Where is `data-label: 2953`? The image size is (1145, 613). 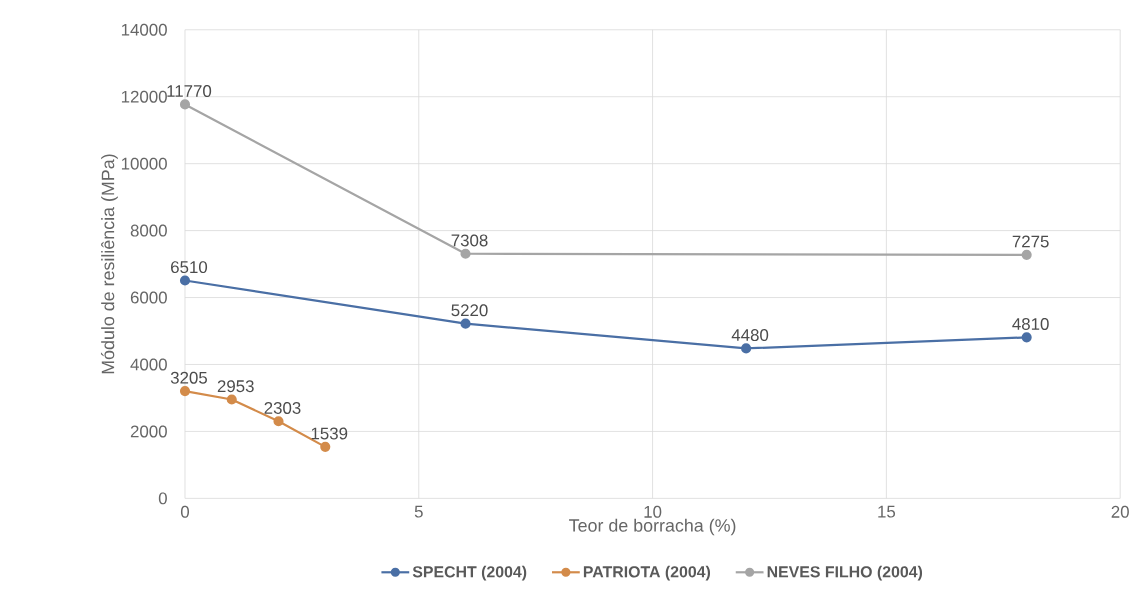
data-label: 2953 is located at coordinates (235, 386).